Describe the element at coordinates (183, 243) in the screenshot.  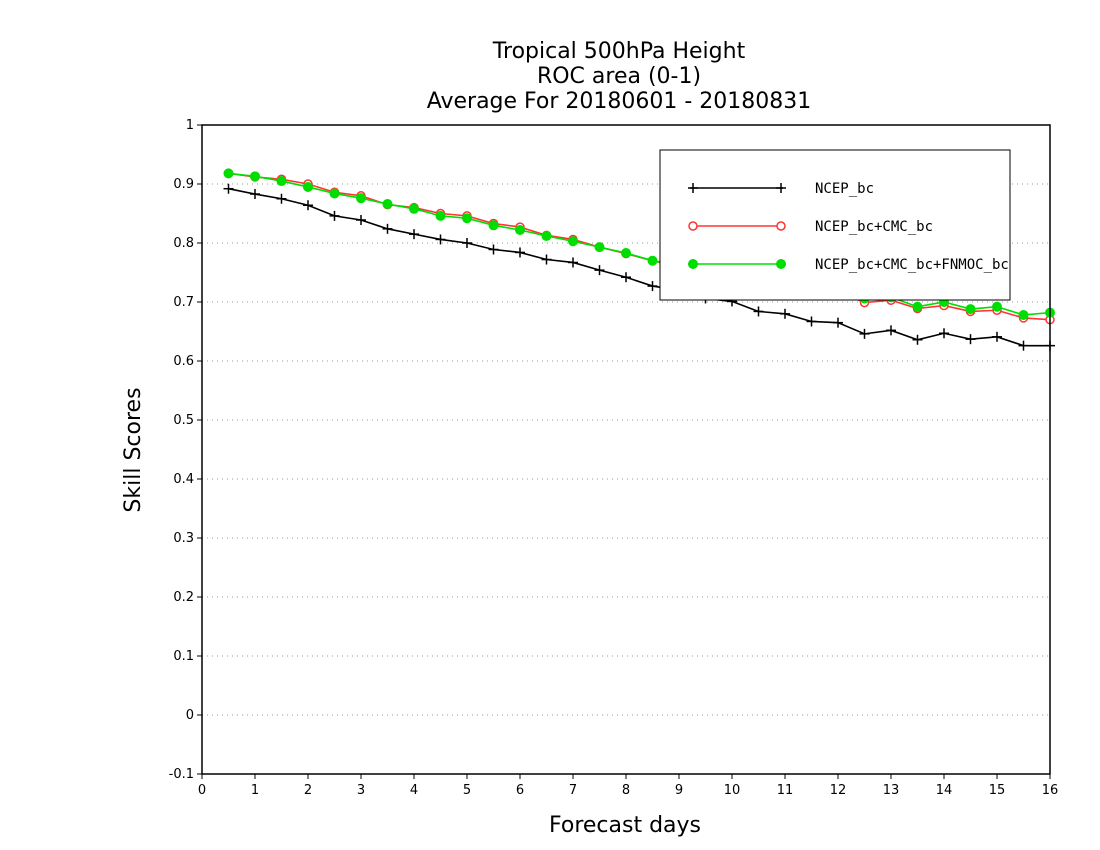
I see `y-tick-label: 0.8` at that location.